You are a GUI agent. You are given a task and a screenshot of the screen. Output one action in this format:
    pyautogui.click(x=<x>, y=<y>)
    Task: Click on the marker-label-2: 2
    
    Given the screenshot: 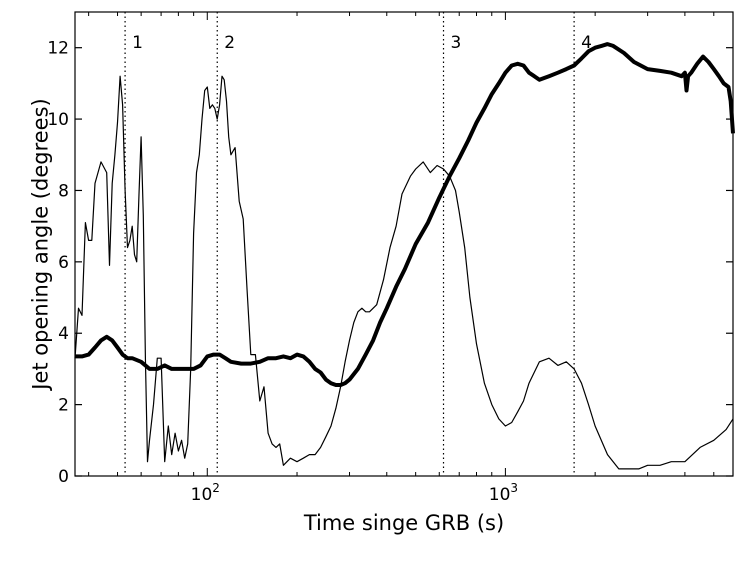 What is the action you would take?
    pyautogui.click(x=229, y=43)
    